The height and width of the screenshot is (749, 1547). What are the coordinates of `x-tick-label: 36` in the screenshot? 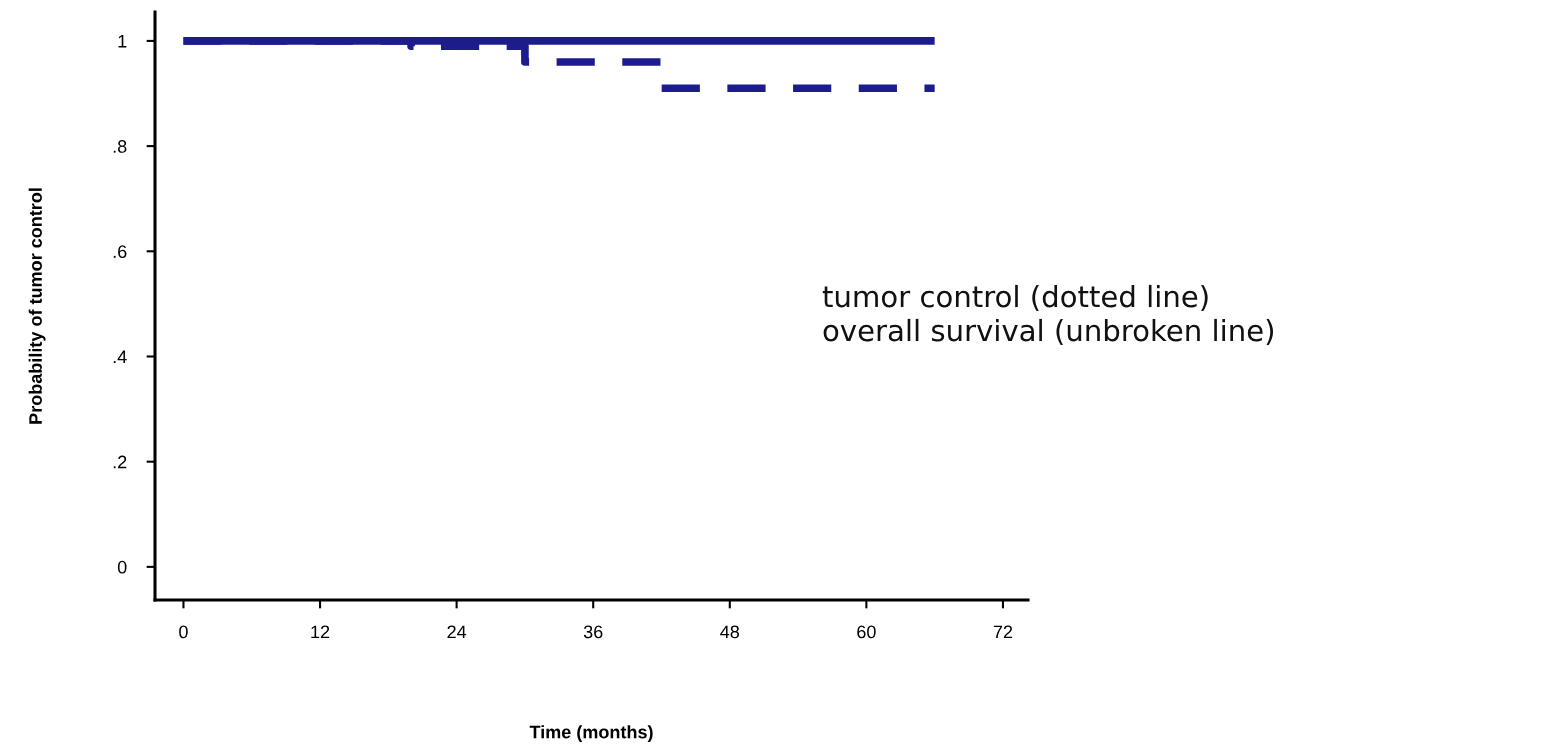 It's located at (593, 632).